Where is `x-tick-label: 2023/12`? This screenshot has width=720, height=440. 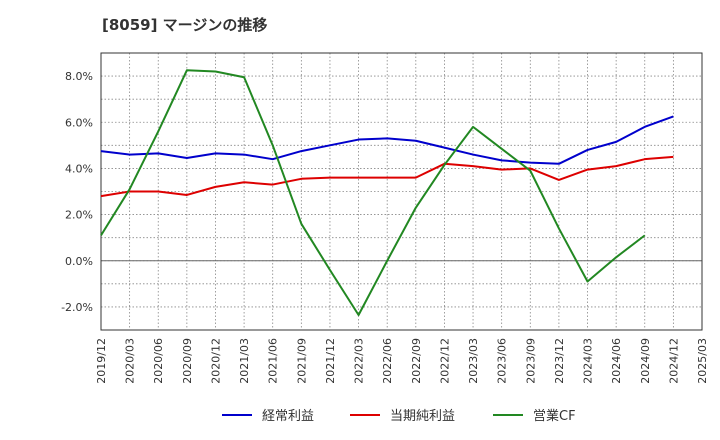
x-tick-label: 2023/12 is located at coordinates (559, 361).